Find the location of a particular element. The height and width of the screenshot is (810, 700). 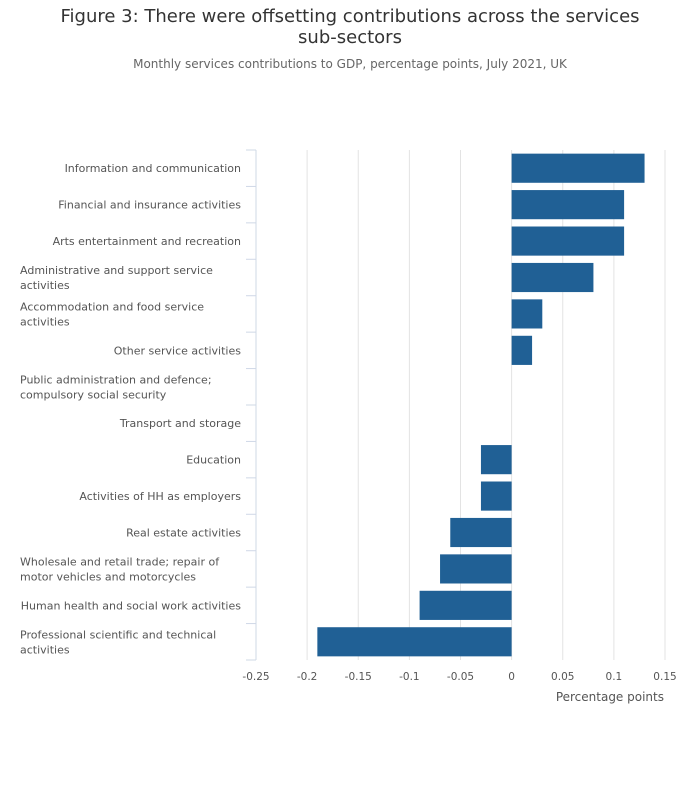

category-label: Other service activities is located at coordinates (177, 350).